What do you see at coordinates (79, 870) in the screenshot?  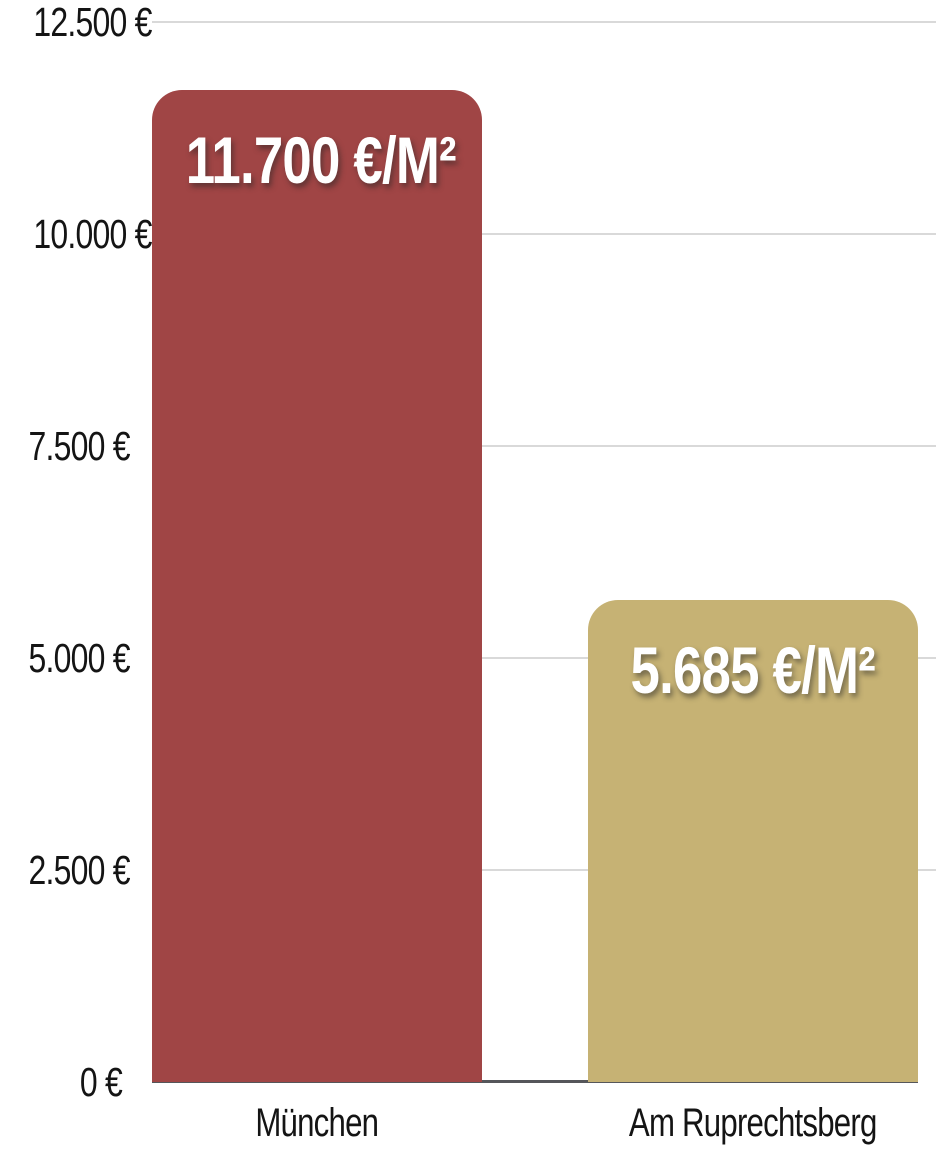 I see `y-tick-text: 2.500 €` at bounding box center [79, 870].